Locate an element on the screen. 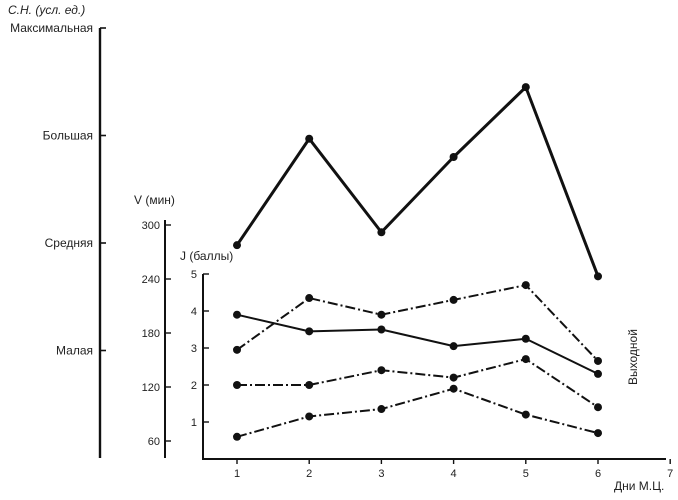  j-ticks: 1 2 3 4 5 is located at coordinates (200, 349).